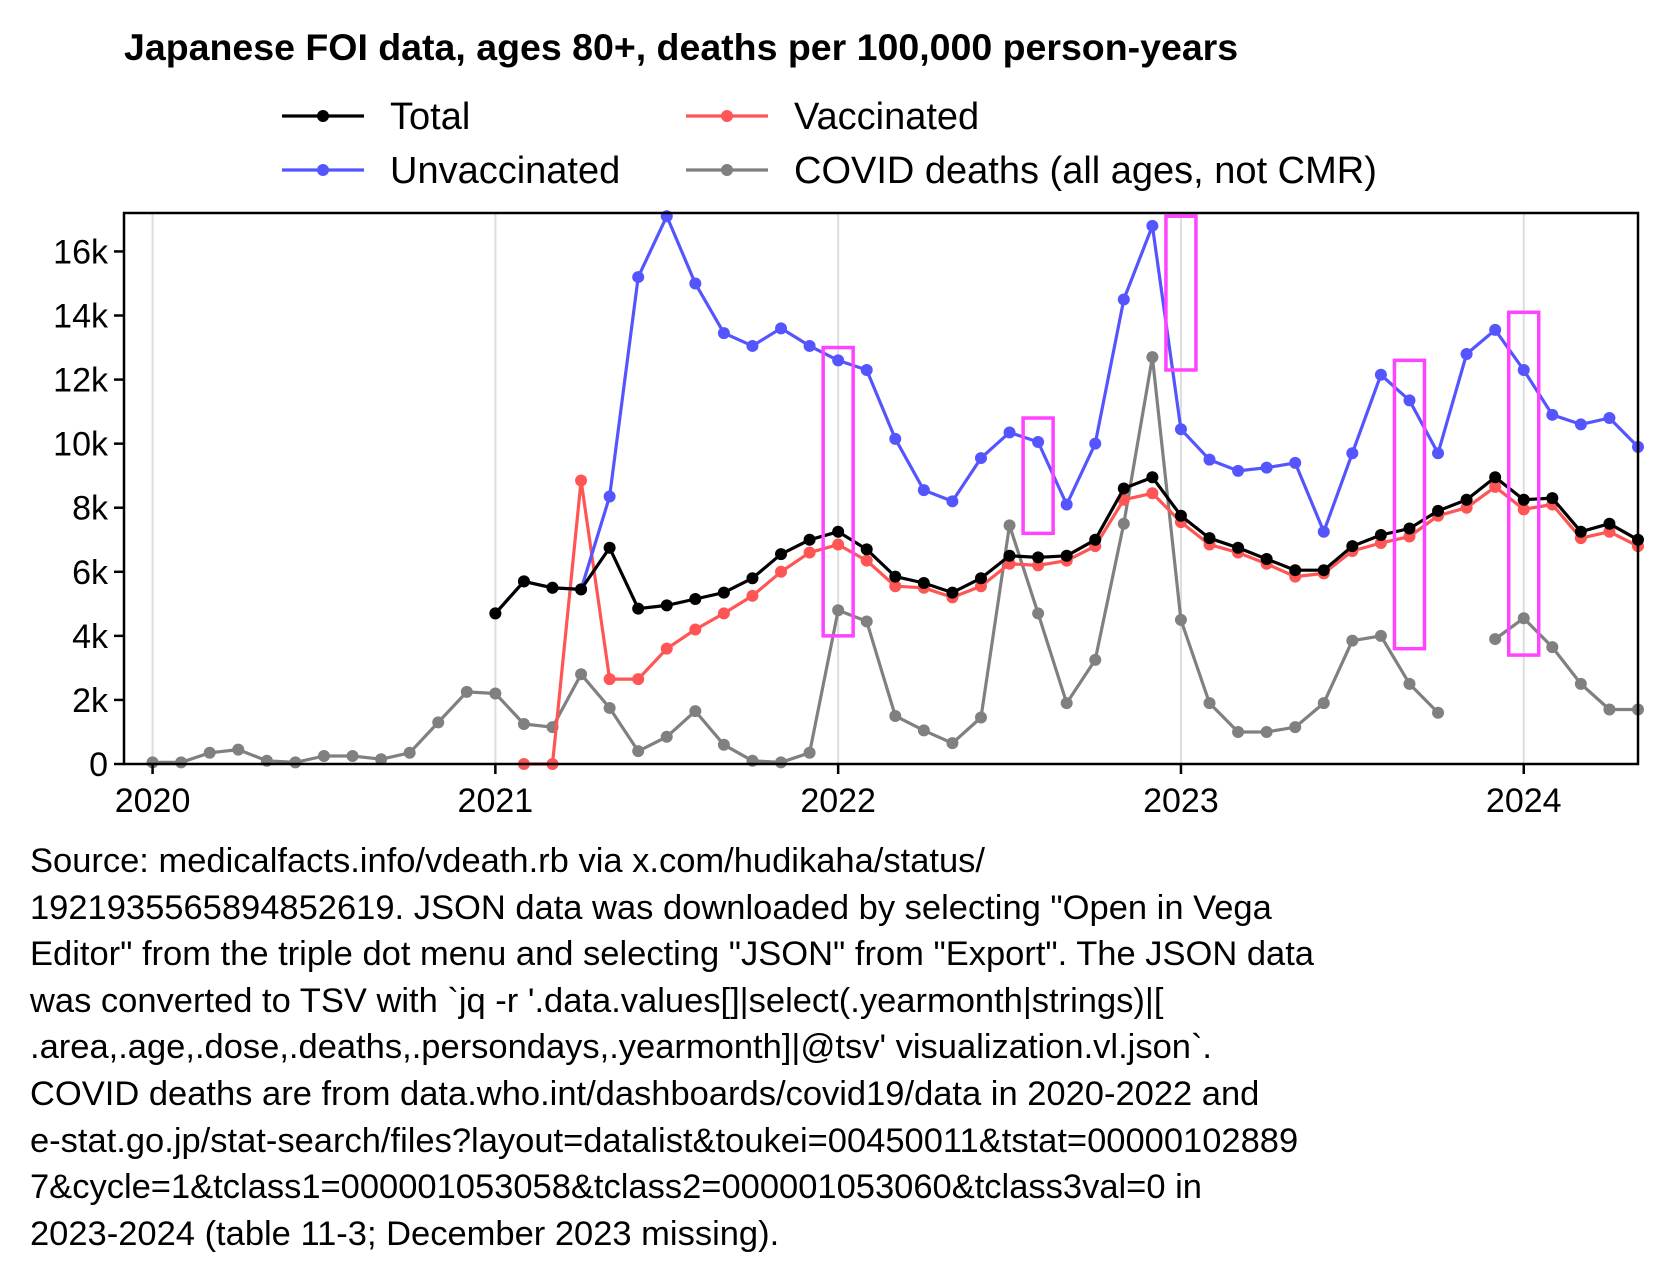  I want to click on legend-item-total: Total, so click(376, 117).